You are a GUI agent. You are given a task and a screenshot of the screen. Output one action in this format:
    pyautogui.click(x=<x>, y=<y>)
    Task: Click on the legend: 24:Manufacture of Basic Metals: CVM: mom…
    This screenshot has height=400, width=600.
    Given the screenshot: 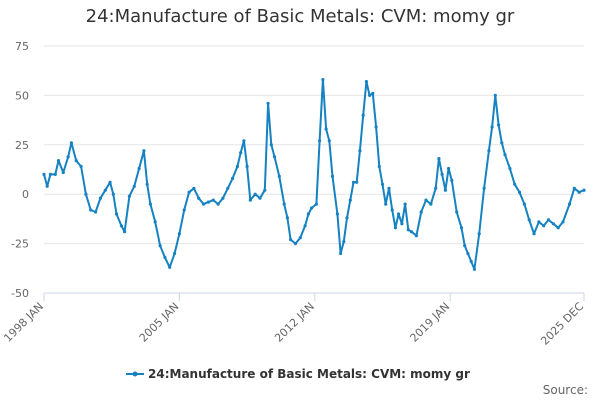 What is the action you would take?
    pyautogui.click(x=298, y=374)
    